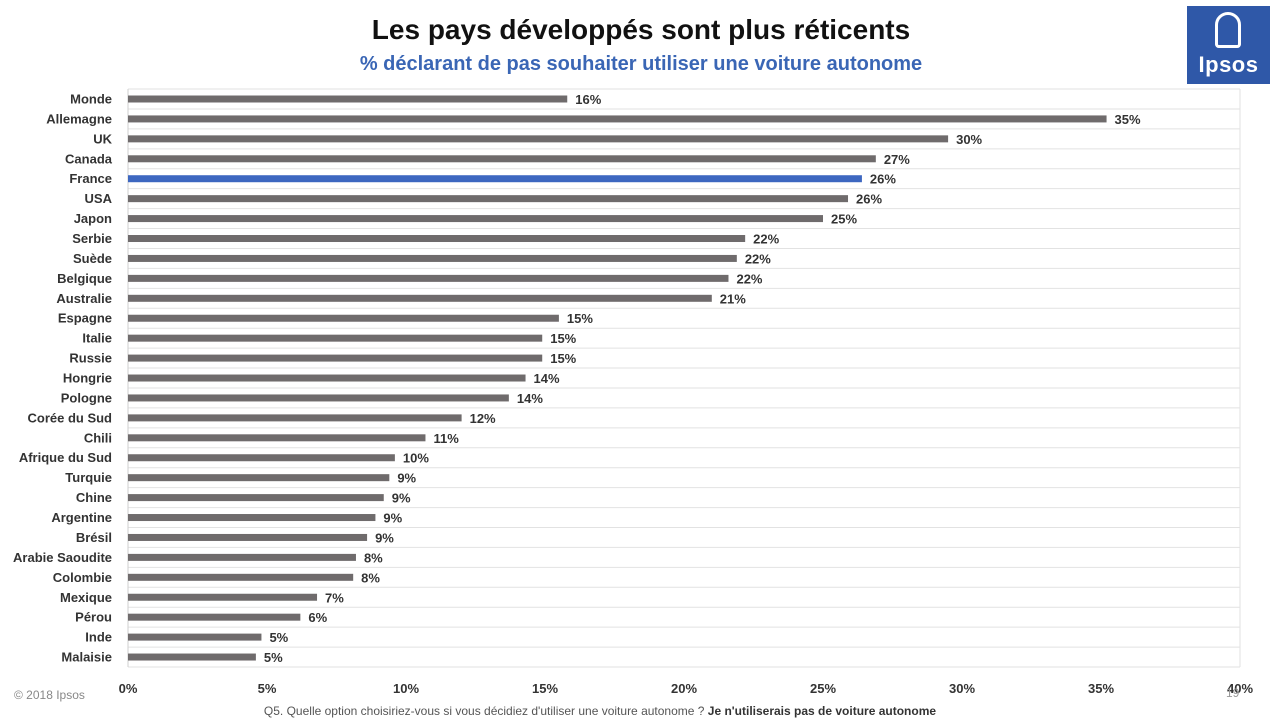  I want to click on category-label: Belgique, so click(84, 278).